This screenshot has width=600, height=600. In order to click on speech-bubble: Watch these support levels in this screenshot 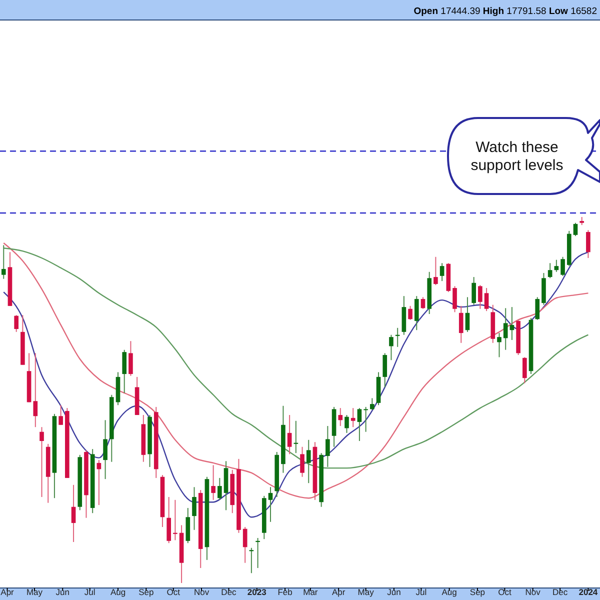, I will do `click(523, 156)`.